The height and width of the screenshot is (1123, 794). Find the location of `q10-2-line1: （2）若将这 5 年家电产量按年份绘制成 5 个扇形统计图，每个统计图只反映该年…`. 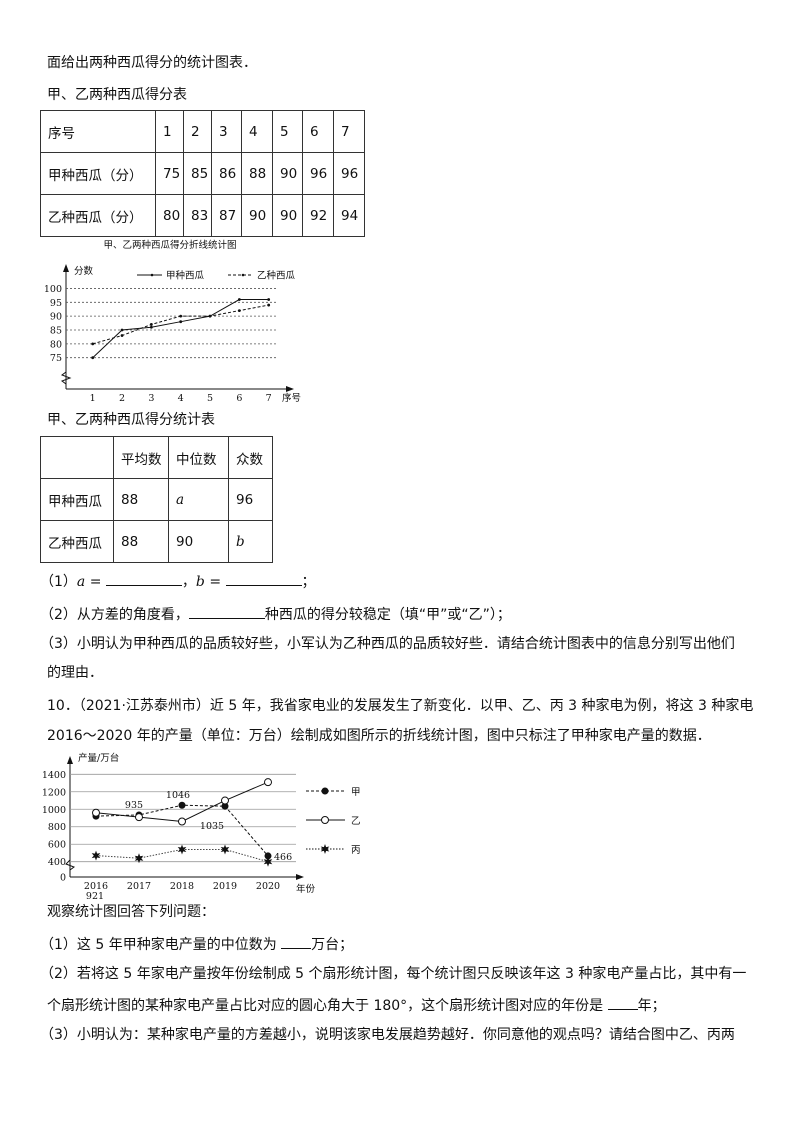

q10-2-line1: （2）若将这 5 年家电产量按年份绘制成 5 个扇形统计图，每个统计图只反映该年… is located at coordinates (393, 974).